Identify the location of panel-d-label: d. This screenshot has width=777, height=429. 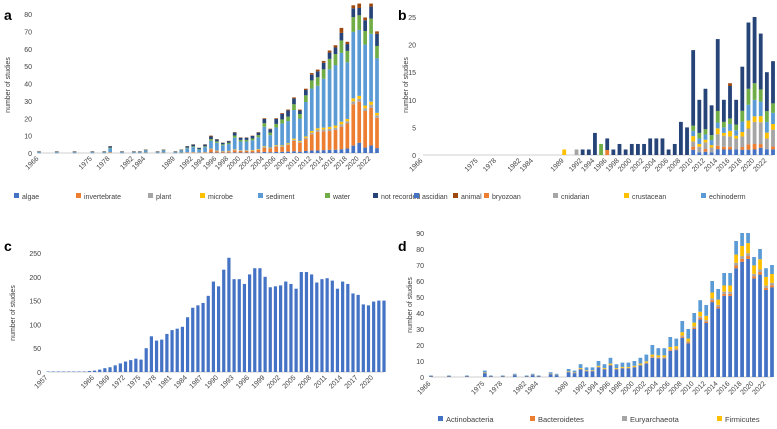
(402, 246).